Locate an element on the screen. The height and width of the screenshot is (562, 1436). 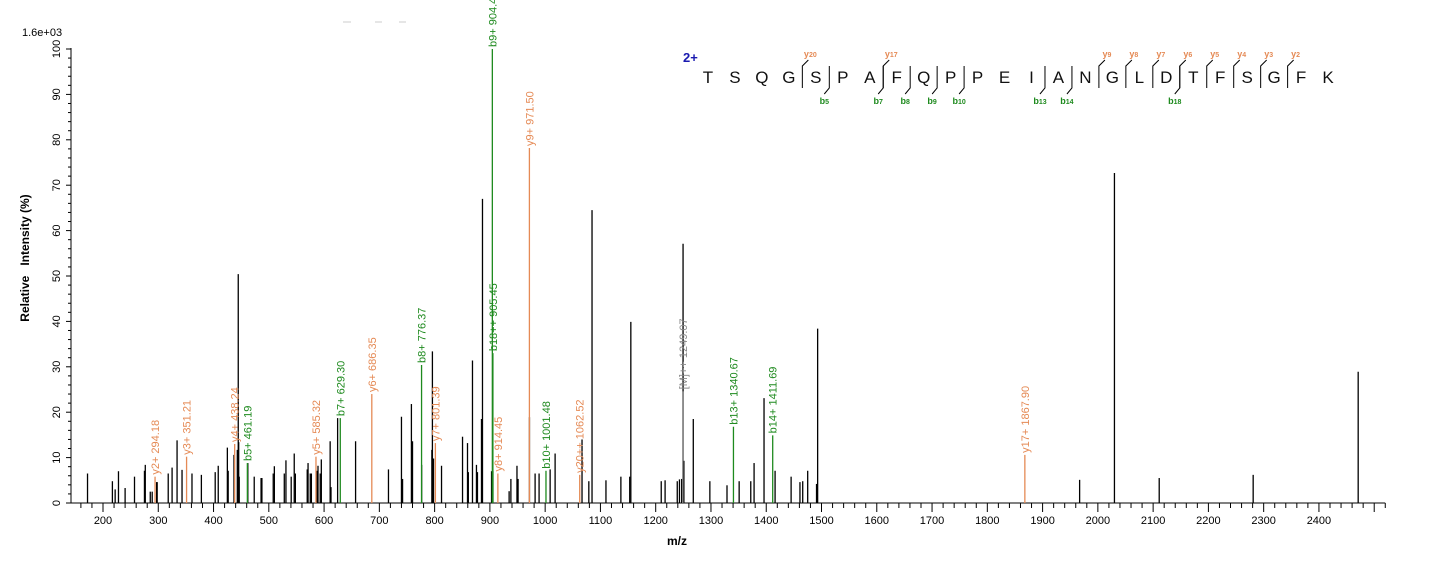
residue: L is located at coordinates (1139, 77).